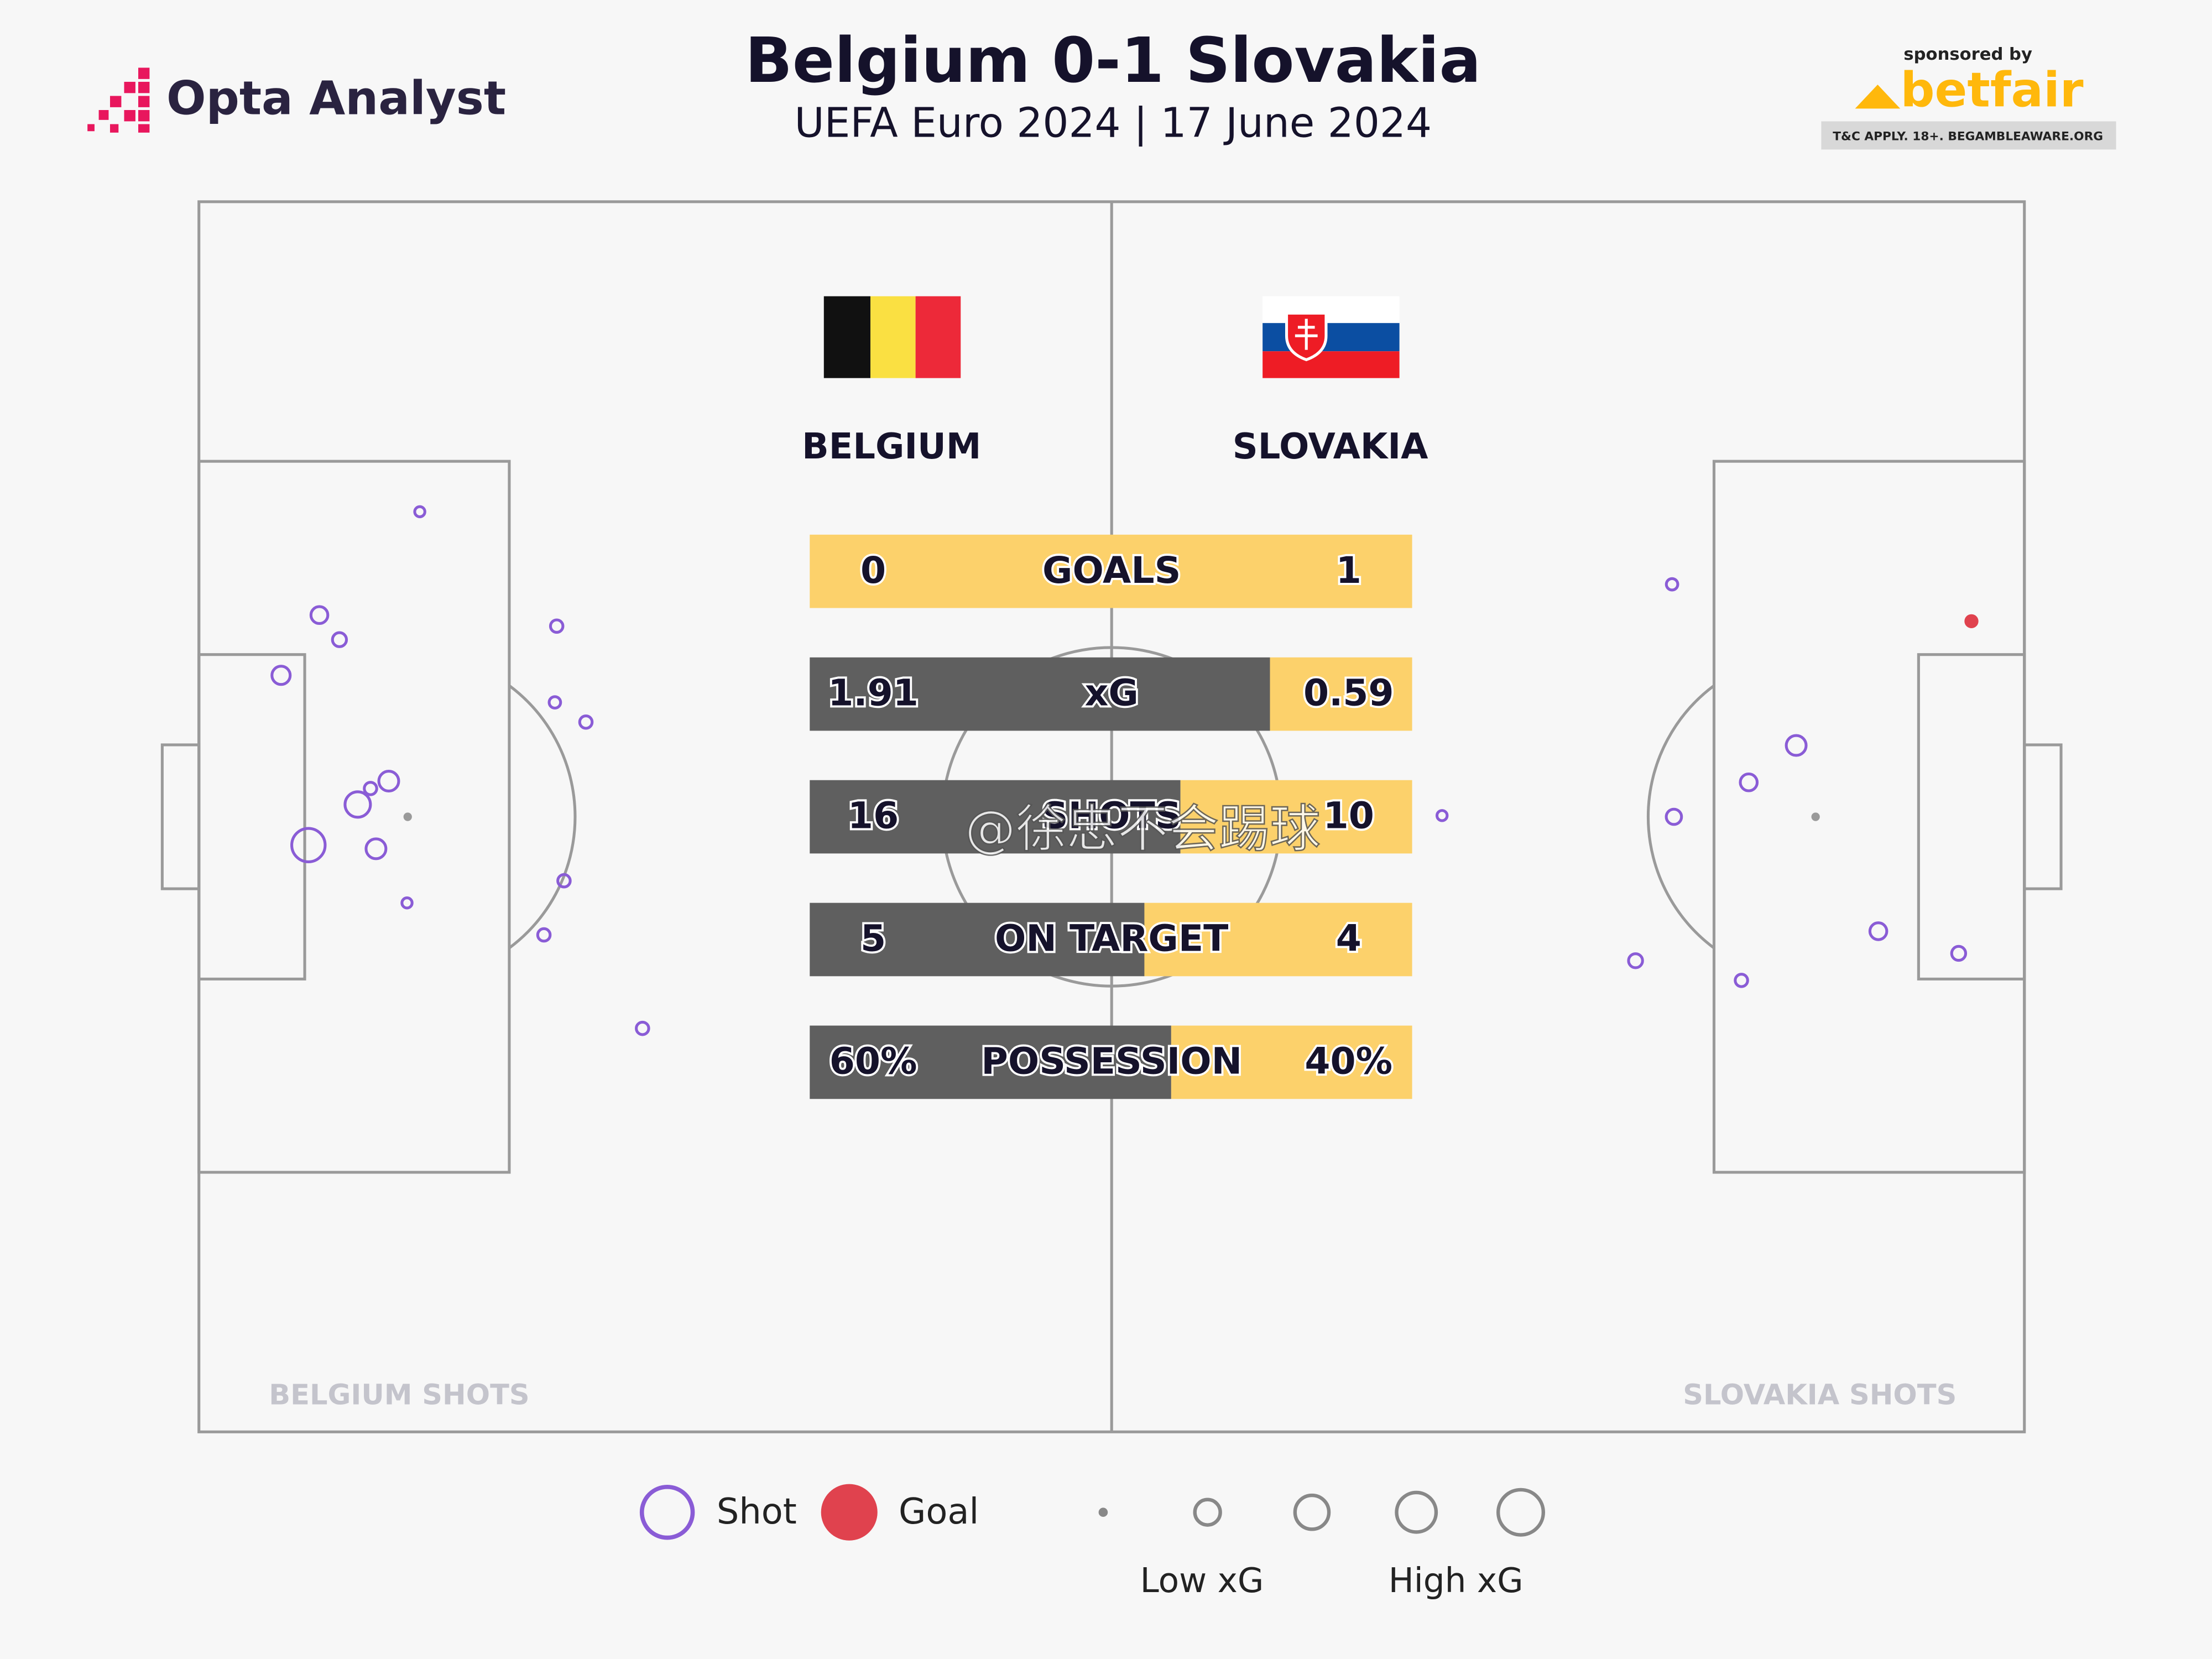 The height and width of the screenshot is (1659, 2212). I want to click on shots-label: SLOVAKIA SHOTS, so click(1820, 1395).